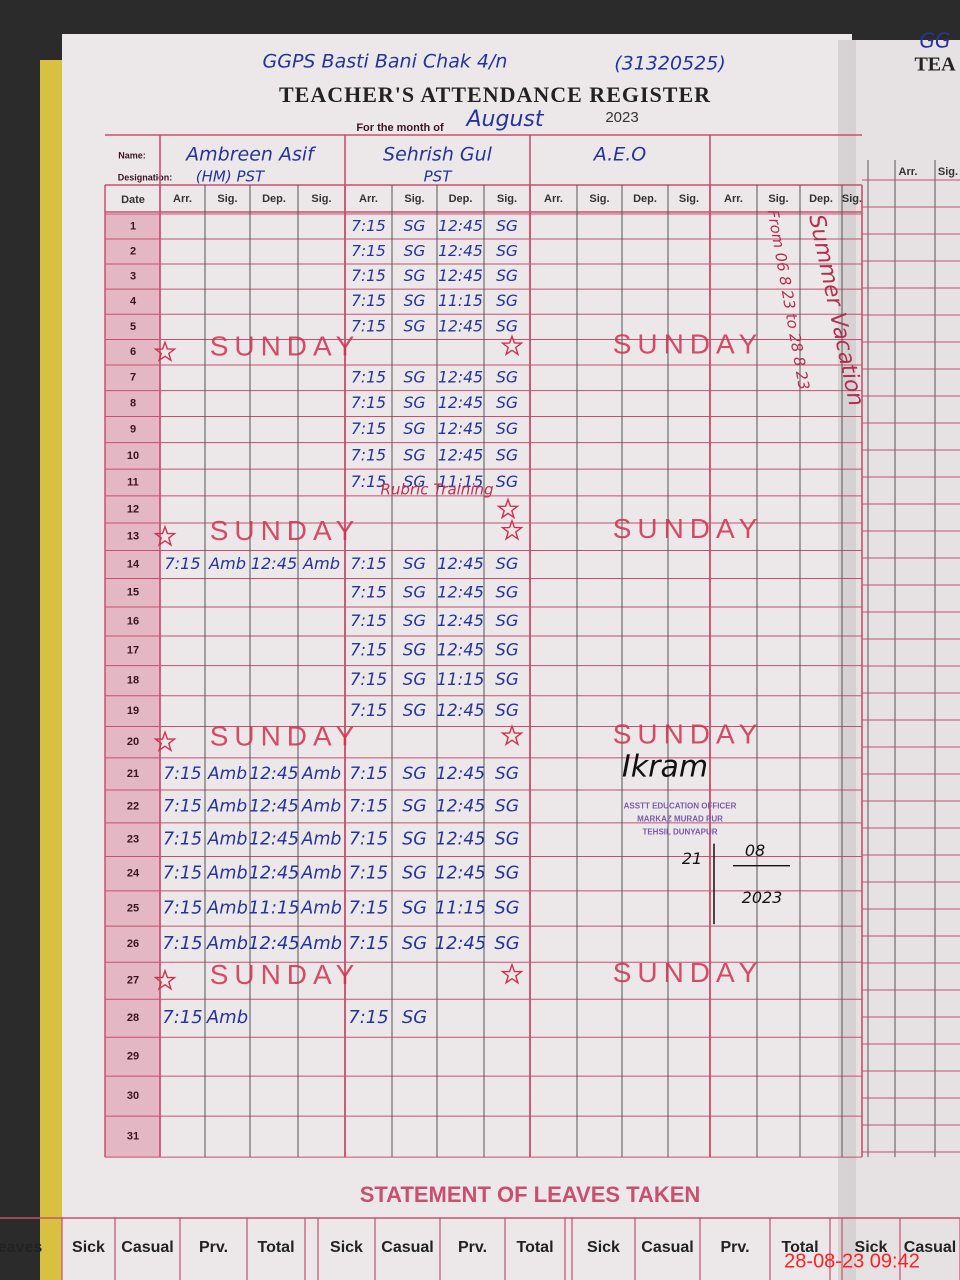 This screenshot has height=1280, width=960. I want to click on school-code: (31320525), so click(670, 64).